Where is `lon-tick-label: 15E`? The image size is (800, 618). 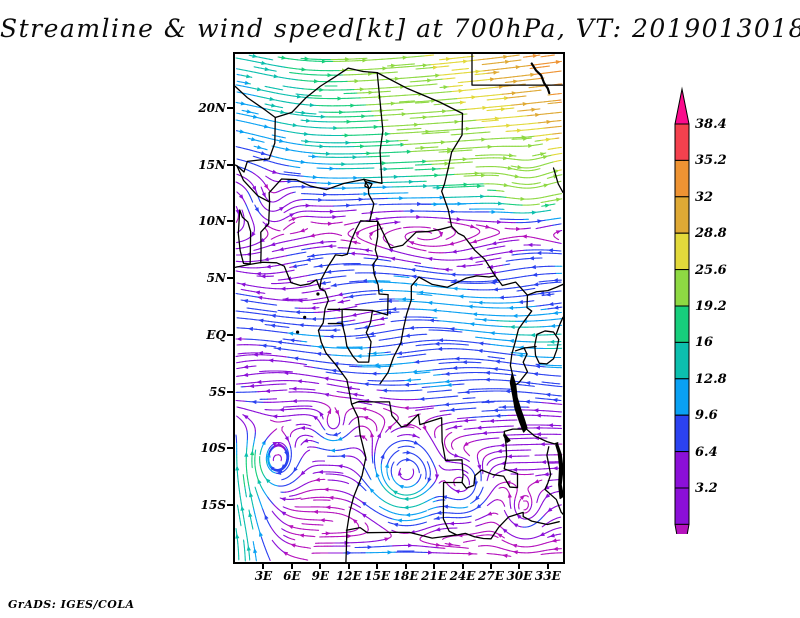
lon-tick-label: 15E is located at coordinates (377, 576).